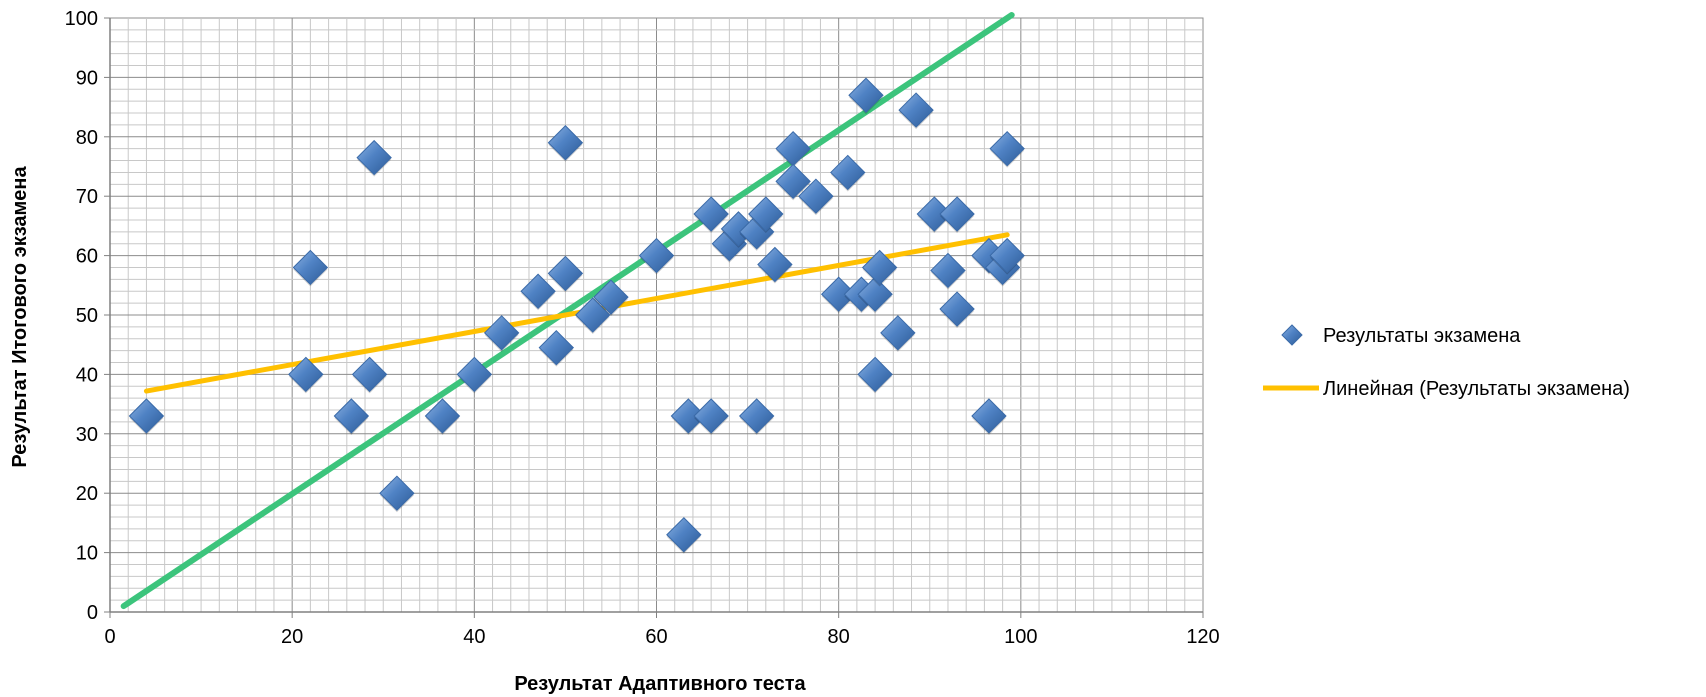  What do you see at coordinates (660, 684) in the screenshot?
I see `x-axis-title: Результат Адаптивного теста` at bounding box center [660, 684].